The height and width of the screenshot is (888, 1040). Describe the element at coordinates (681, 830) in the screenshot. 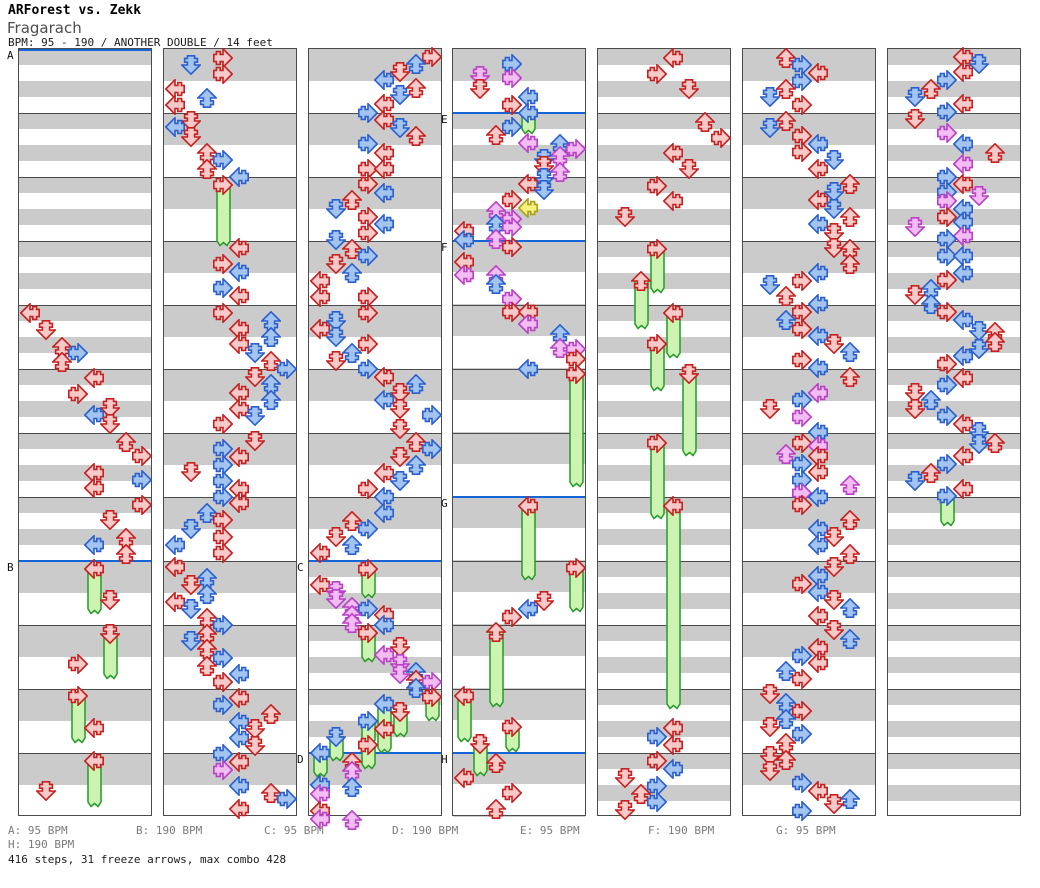

I see `legend-section-f: F: 190 BPM` at that location.